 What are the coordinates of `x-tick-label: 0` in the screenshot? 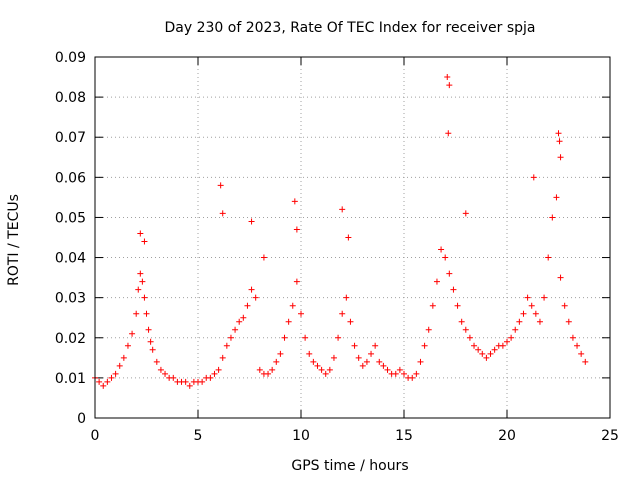 It's located at (95, 436).